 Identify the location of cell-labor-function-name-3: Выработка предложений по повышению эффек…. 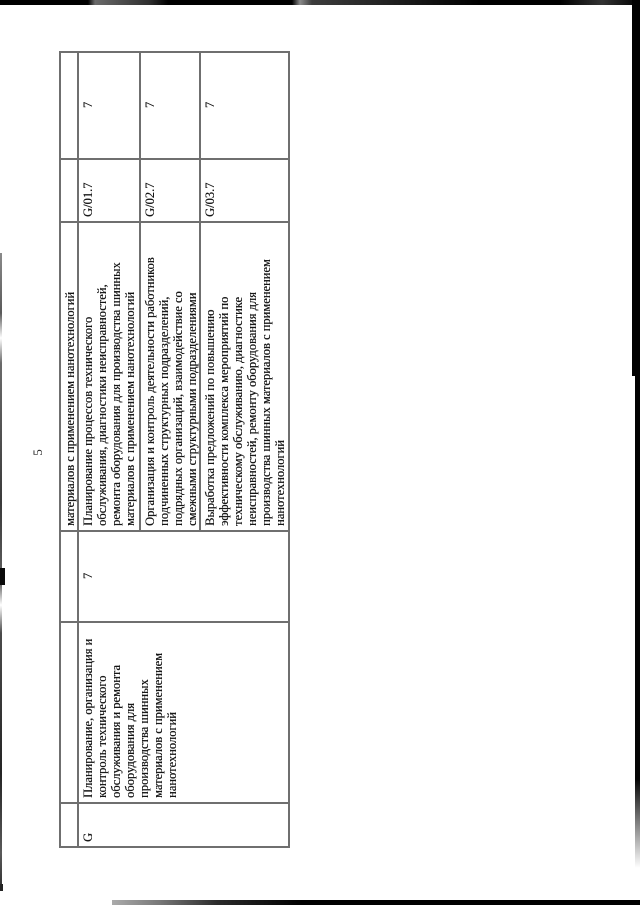
(244, 376).